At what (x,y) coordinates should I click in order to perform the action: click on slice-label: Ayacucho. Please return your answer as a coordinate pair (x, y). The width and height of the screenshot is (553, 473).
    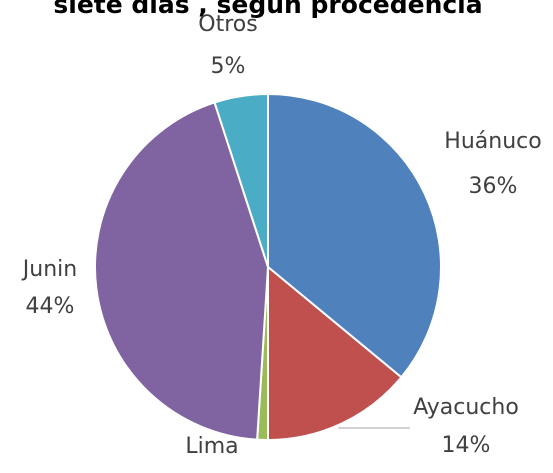
    Looking at the image, I should click on (466, 407).